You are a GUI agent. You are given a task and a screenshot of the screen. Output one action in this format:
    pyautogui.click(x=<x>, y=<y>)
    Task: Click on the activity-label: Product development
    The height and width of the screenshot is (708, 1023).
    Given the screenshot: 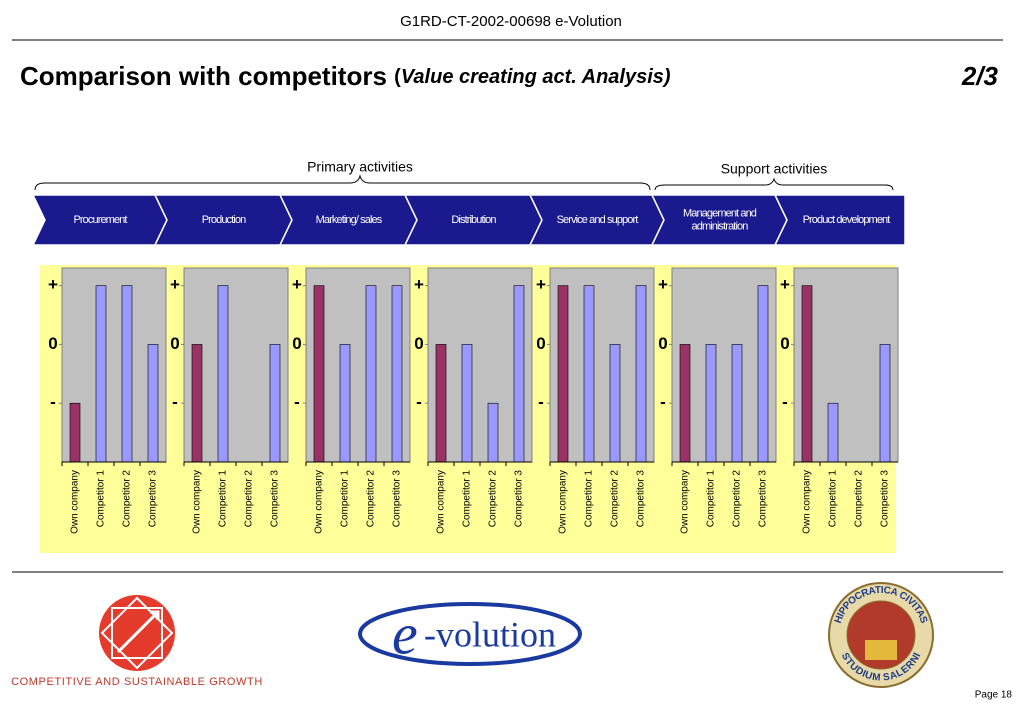 What is the action you would take?
    pyautogui.click(x=847, y=220)
    